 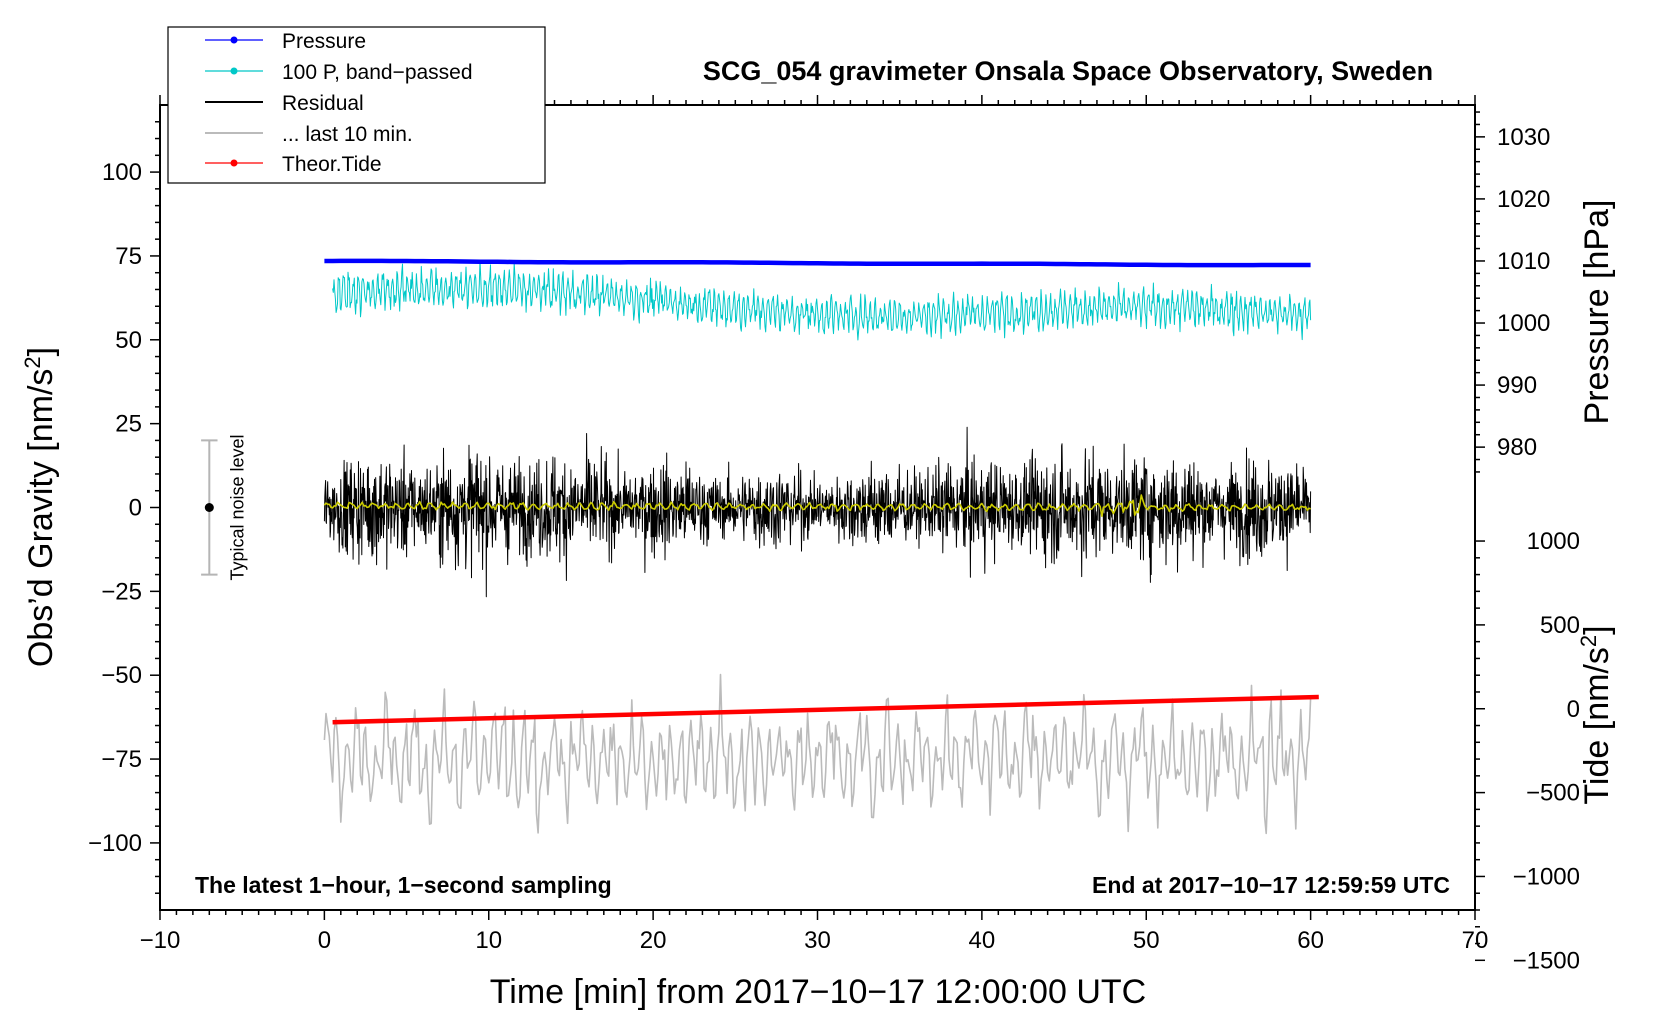 I want to click on y-axis-tide-title: Tide [nm/s2], so click(x=1596, y=714).